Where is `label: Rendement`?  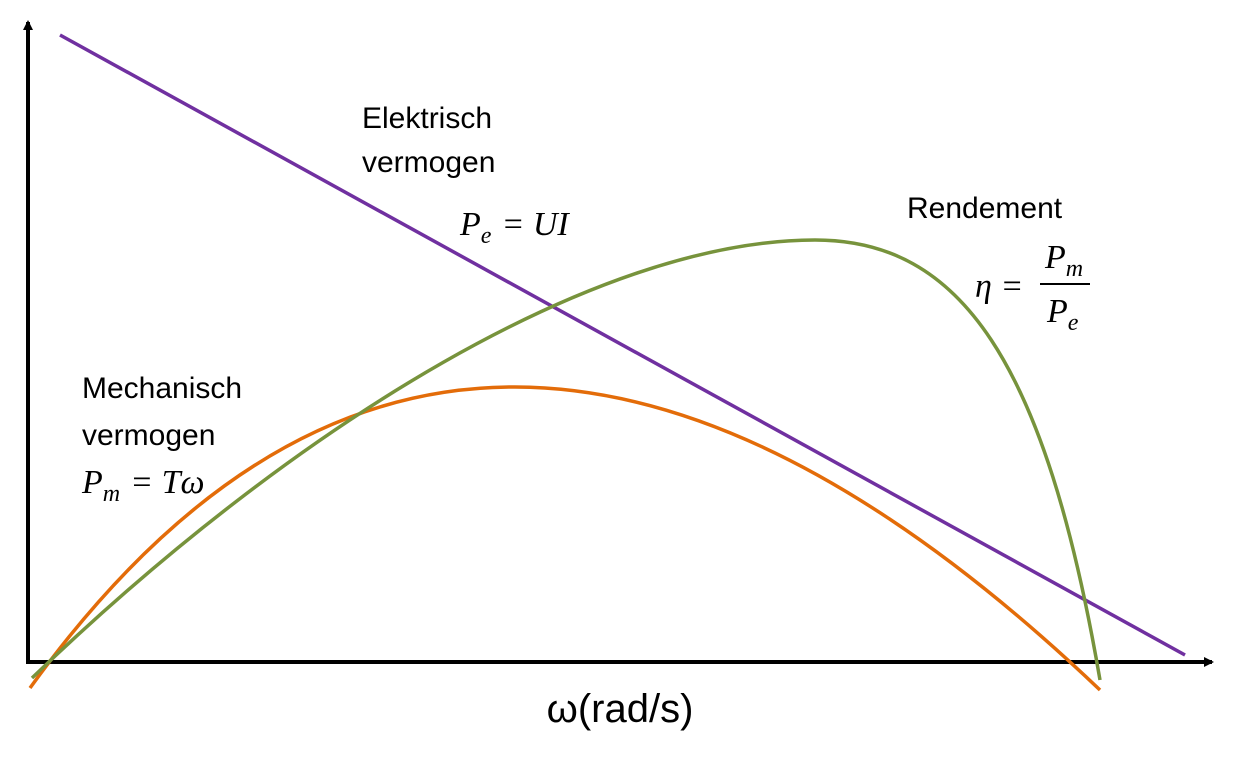
label: Rendement is located at coordinates (985, 208).